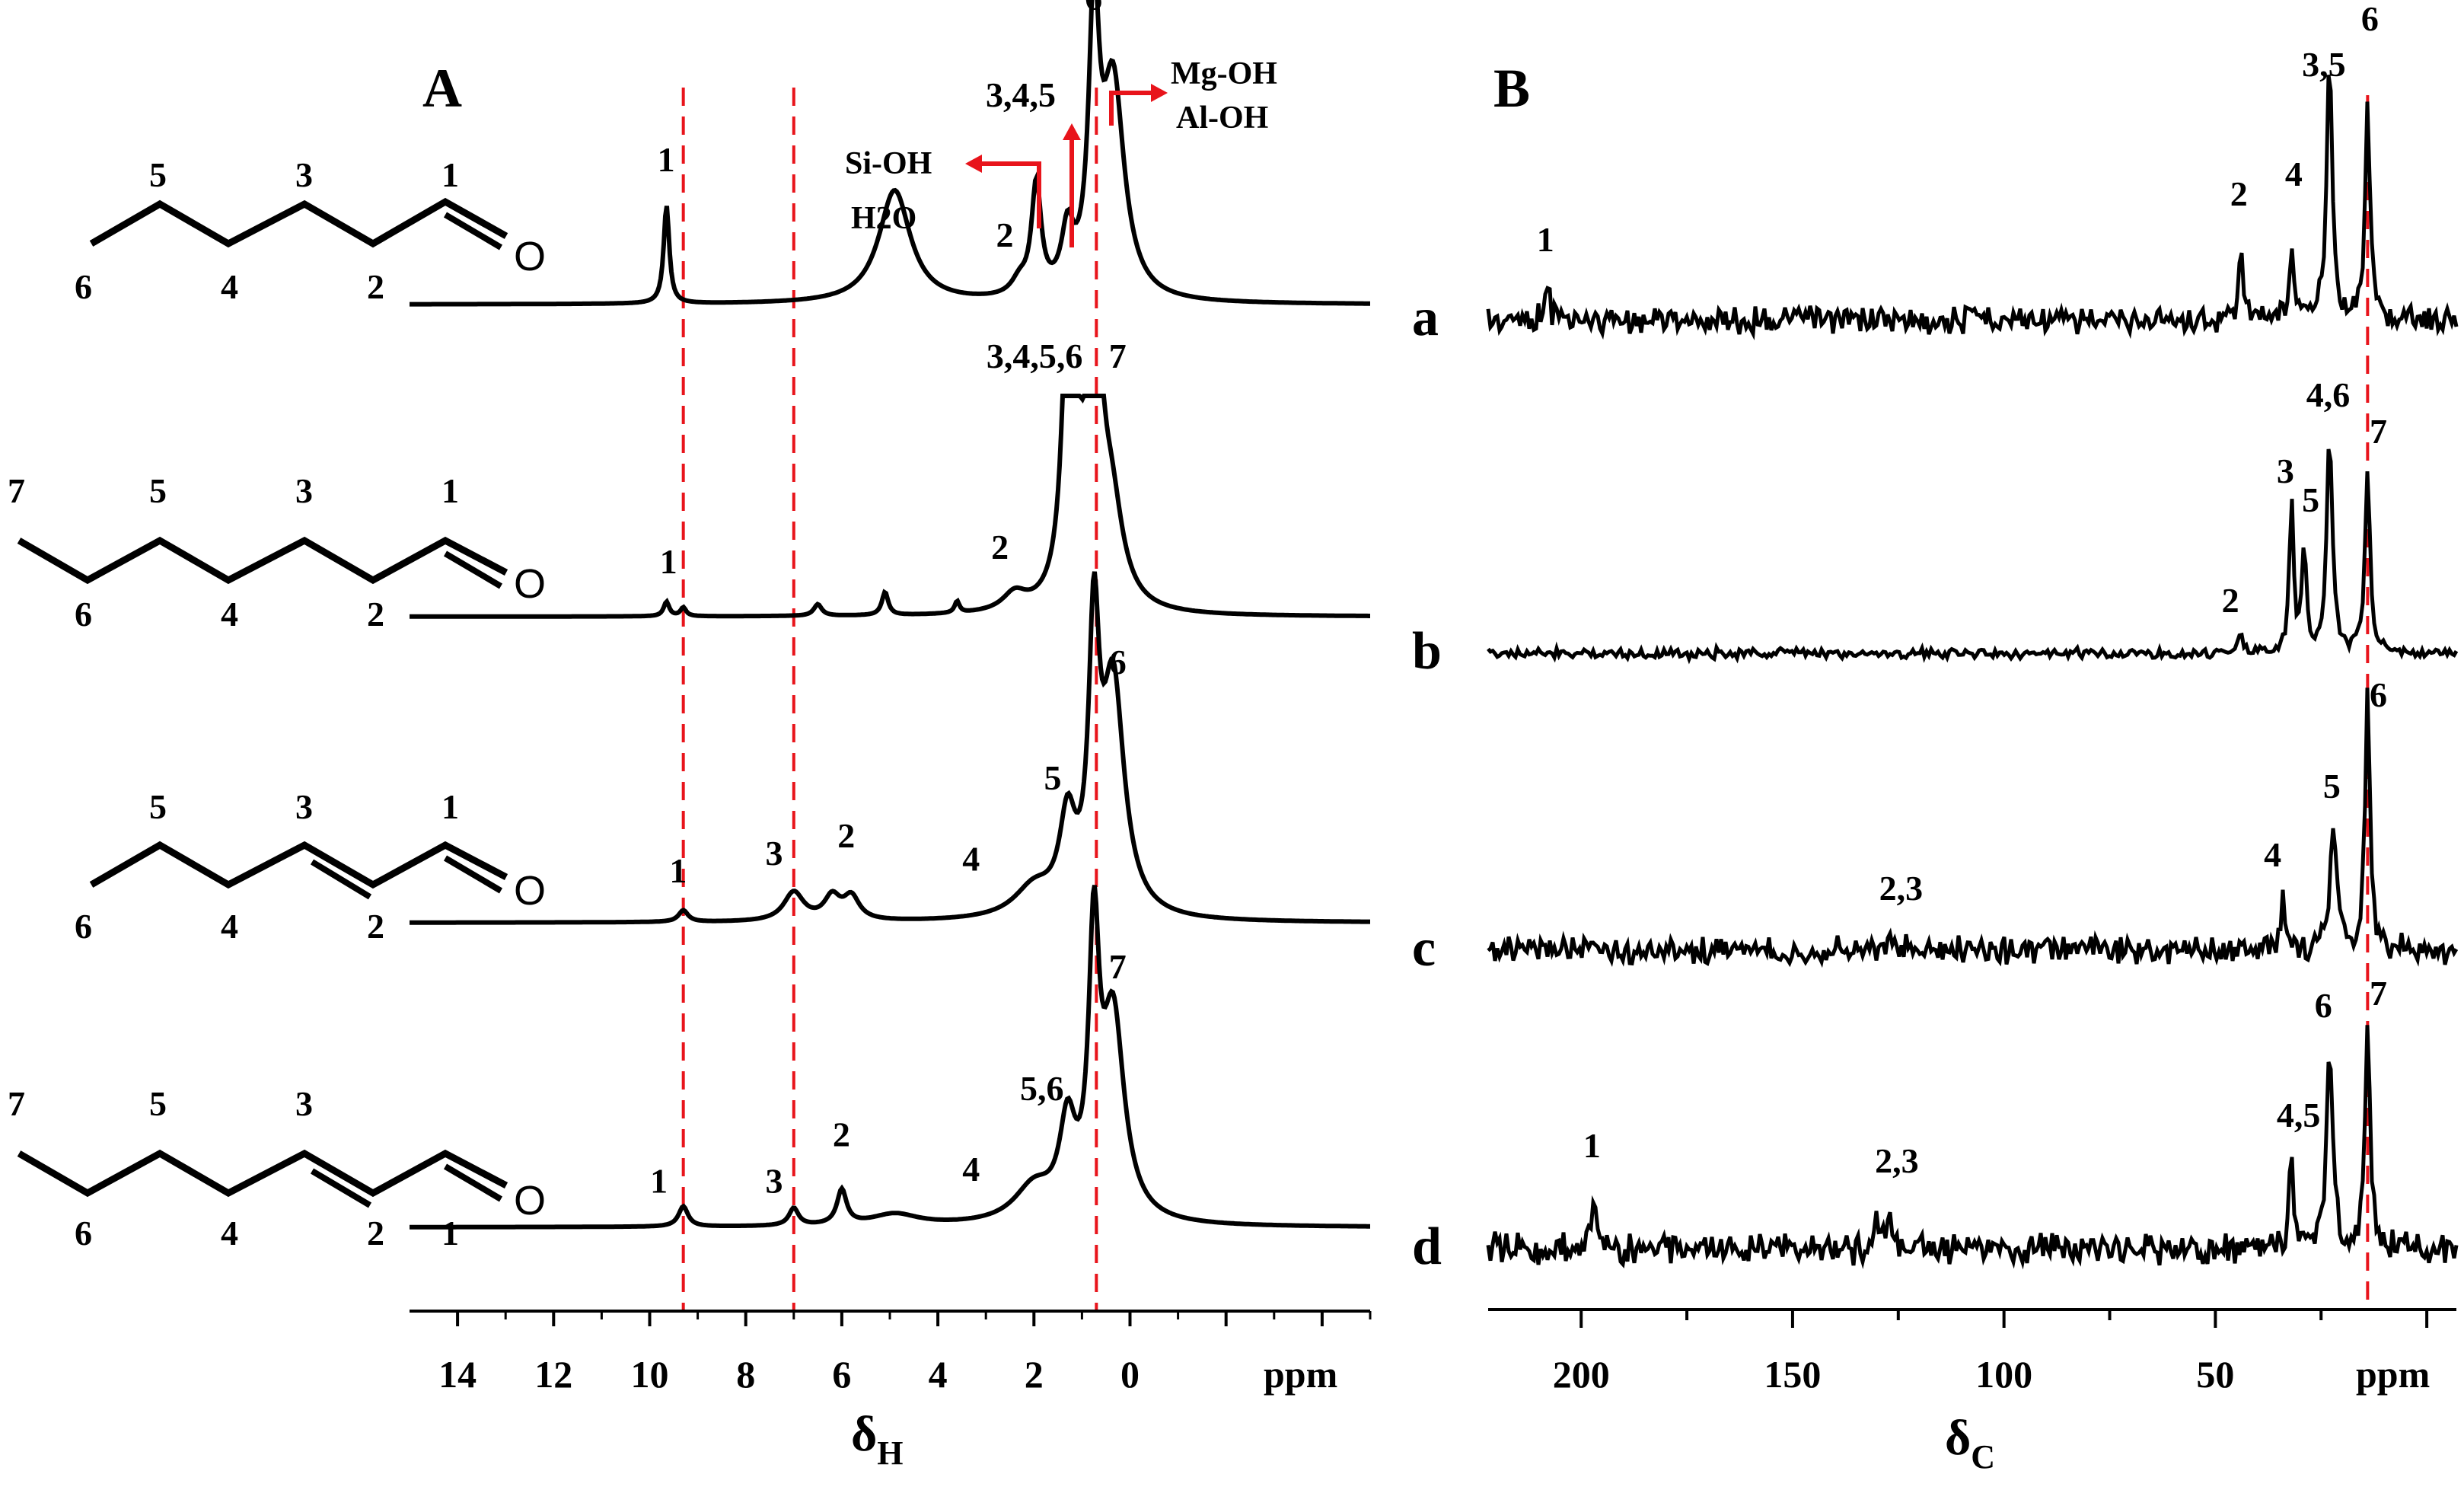 The image size is (2464, 1490). I want to click on spectrum-2-heptenal, so click(890, 1057).